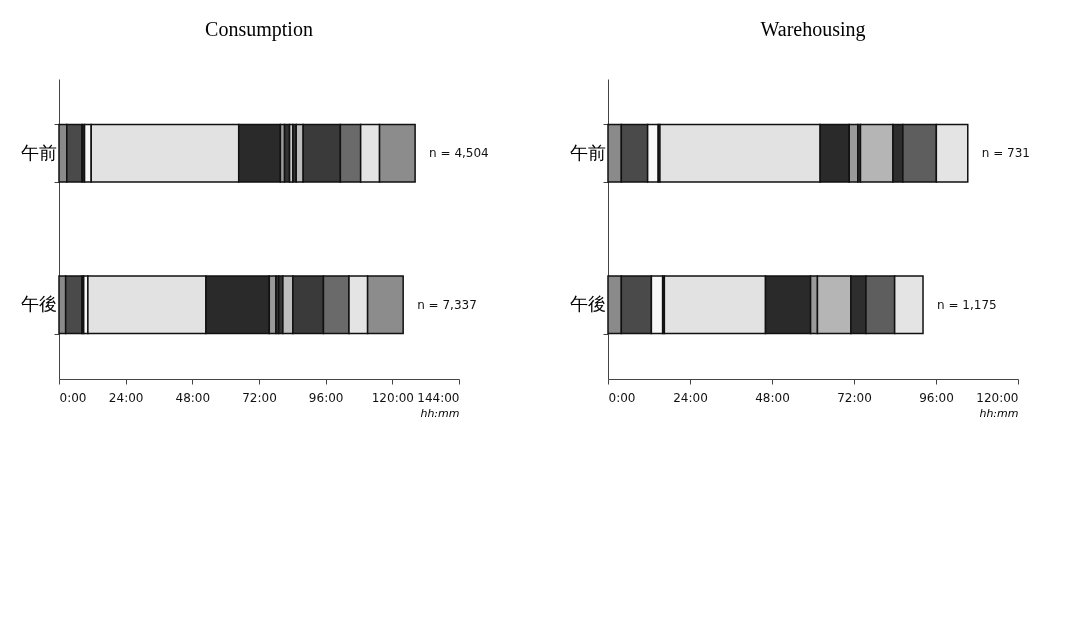  I want to click on annotation: n = 1,175, so click(967, 304).